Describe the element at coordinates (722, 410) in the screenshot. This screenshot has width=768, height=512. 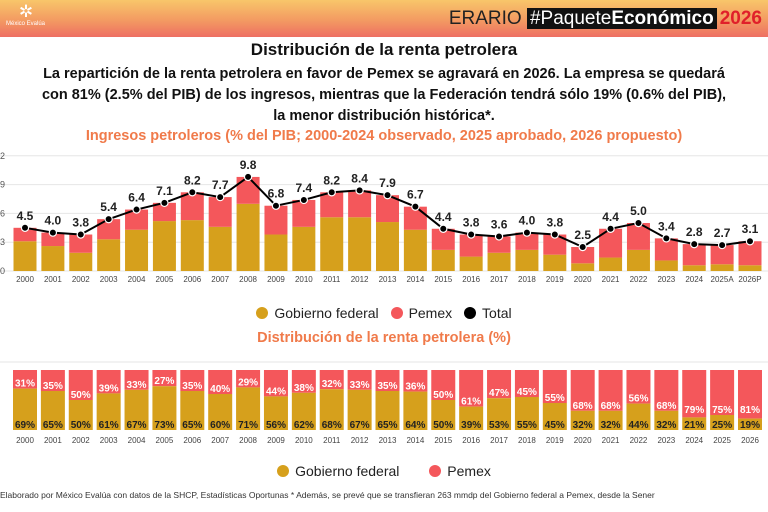
I see `pemex-data-label: 75%` at that location.